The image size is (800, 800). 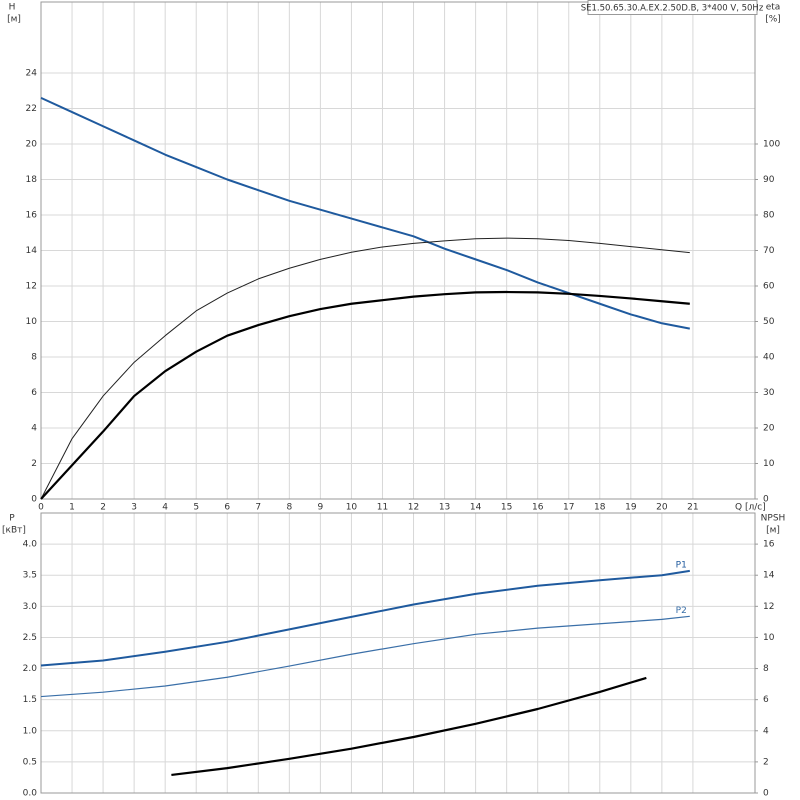 I want to click on curve-label: P2, so click(x=681, y=611).